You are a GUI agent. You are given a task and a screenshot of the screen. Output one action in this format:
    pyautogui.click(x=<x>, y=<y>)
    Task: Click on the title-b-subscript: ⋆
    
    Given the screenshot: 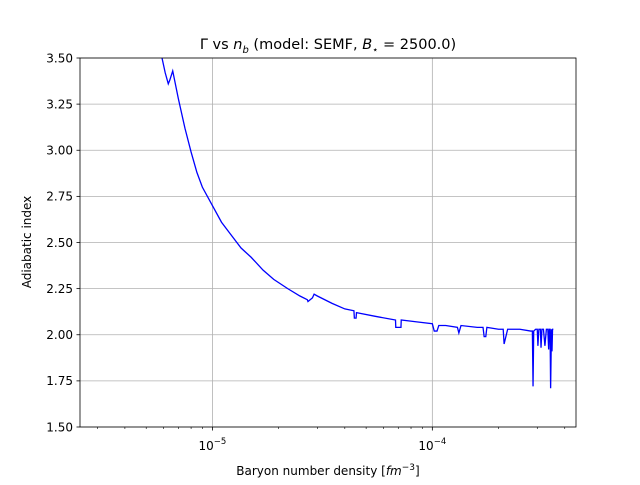 What is the action you would take?
    pyautogui.click(x=375, y=50)
    